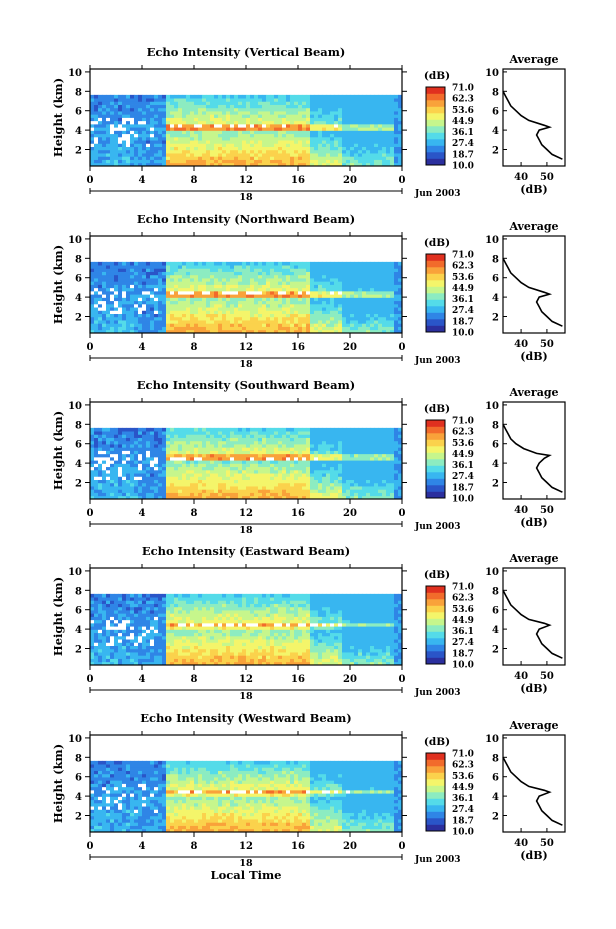 The width and height of the screenshot is (616, 929). What do you see at coordinates (495, 279) in the screenshot?
I see `profile-y-tick-label: 6` at bounding box center [495, 279].